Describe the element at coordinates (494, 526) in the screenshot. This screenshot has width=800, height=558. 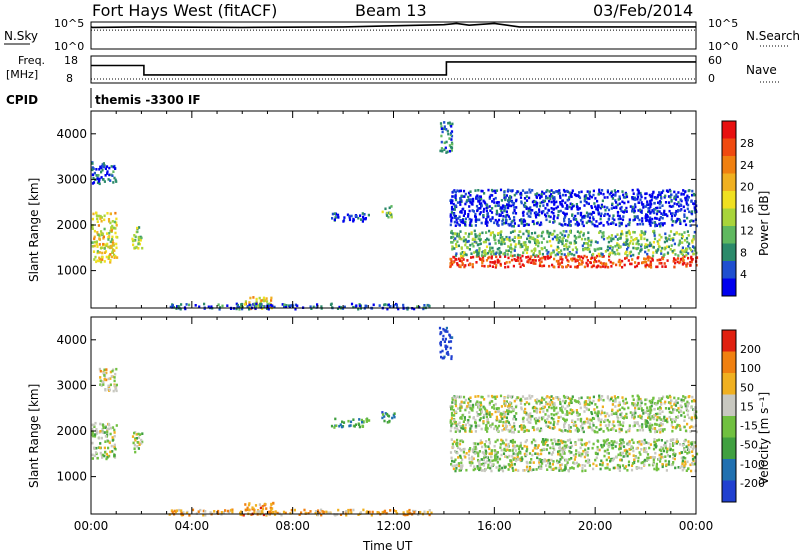
I see `x-tick-label: 16:00` at that location.